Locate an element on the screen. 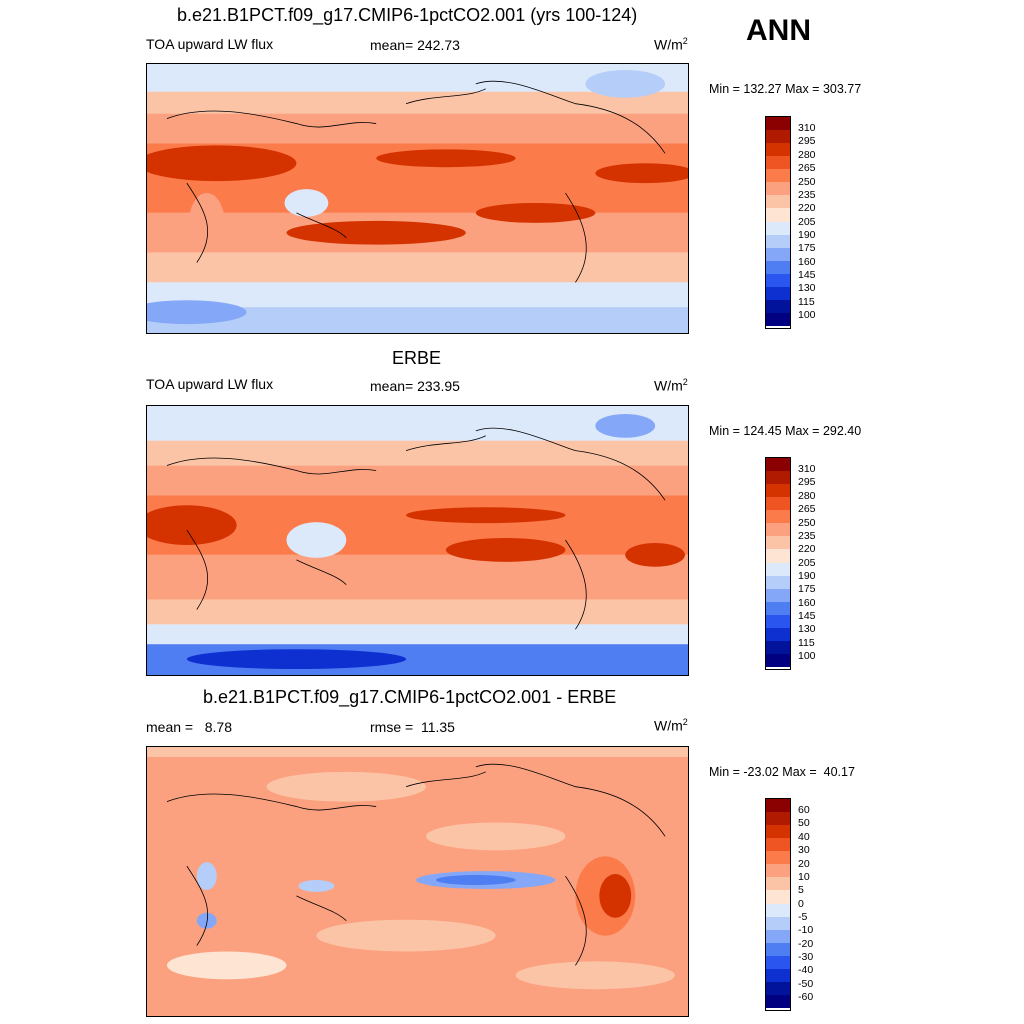 The width and height of the screenshot is (1024, 1024). panel-3-minmax: Min = -23.02 Max = 40.17 is located at coordinates (782, 772).